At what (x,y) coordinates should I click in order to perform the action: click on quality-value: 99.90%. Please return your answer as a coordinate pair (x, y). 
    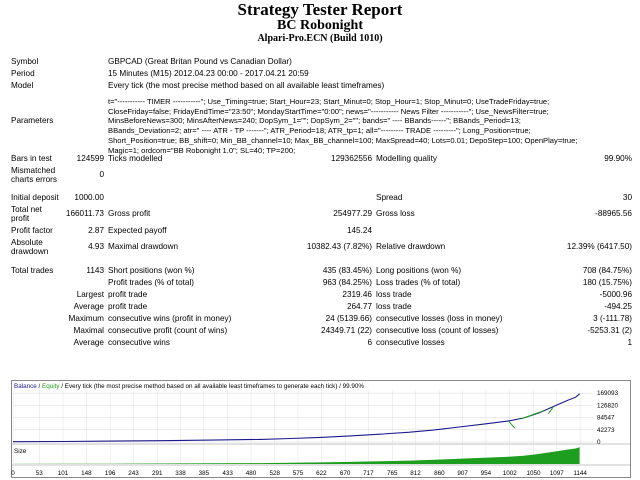
    Looking at the image, I should click on (618, 158).